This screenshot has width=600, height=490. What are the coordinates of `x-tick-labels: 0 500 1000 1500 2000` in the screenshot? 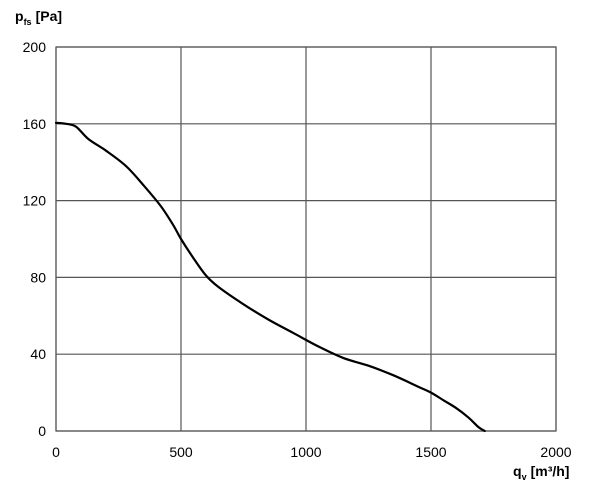 It's located at (312, 452).